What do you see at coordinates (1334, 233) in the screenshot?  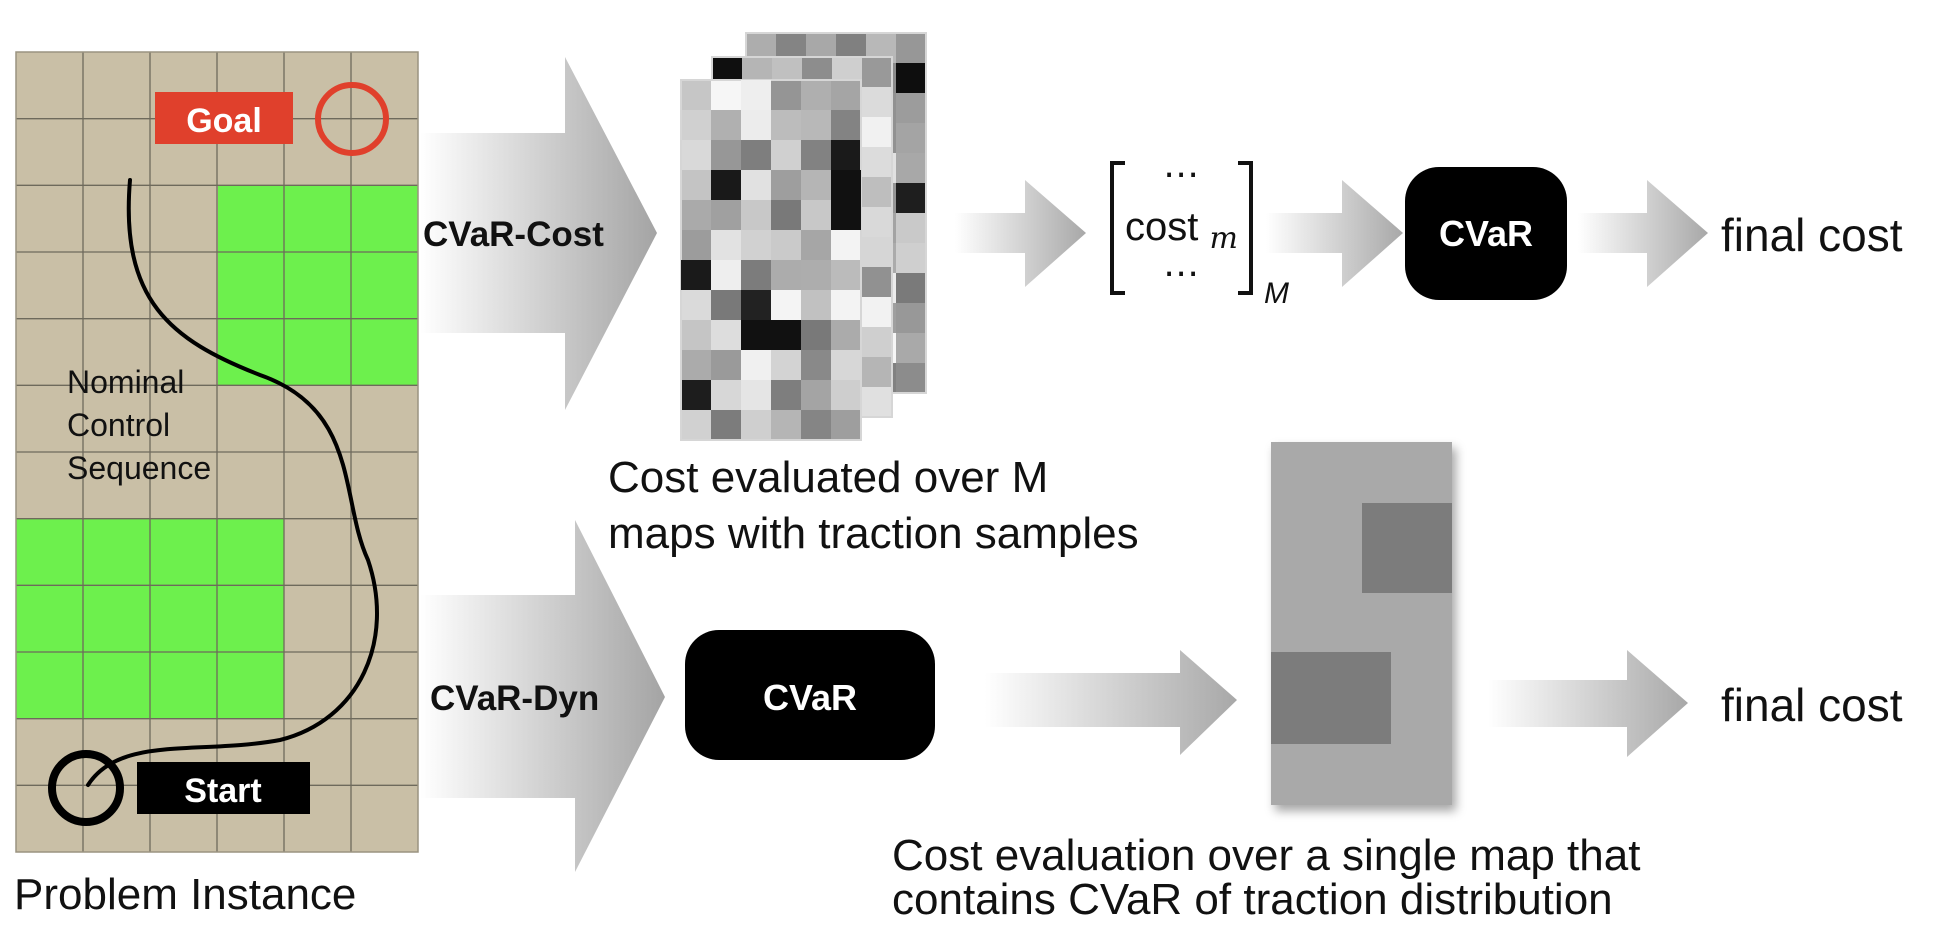 I see `top-arrow-to-cvar` at bounding box center [1334, 233].